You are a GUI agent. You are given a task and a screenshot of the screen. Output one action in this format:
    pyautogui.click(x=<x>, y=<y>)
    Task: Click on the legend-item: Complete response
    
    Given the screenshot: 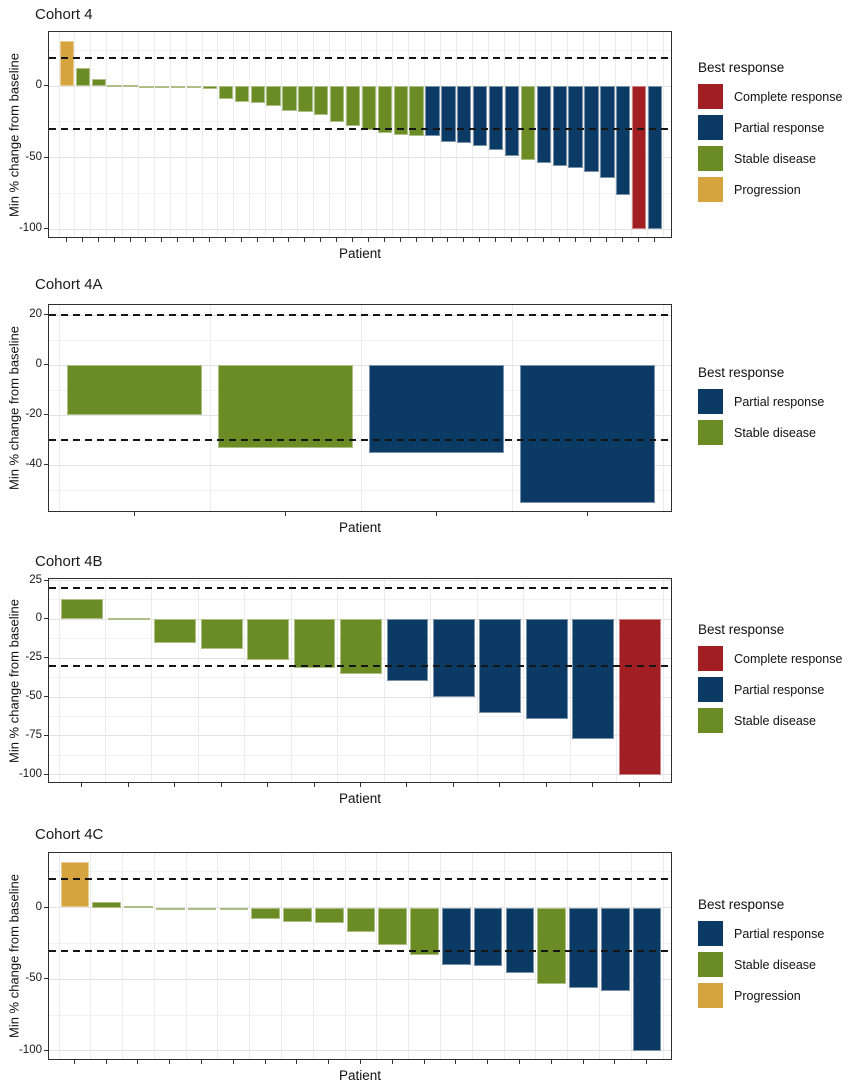 What is the action you would take?
    pyautogui.click(x=778, y=96)
    